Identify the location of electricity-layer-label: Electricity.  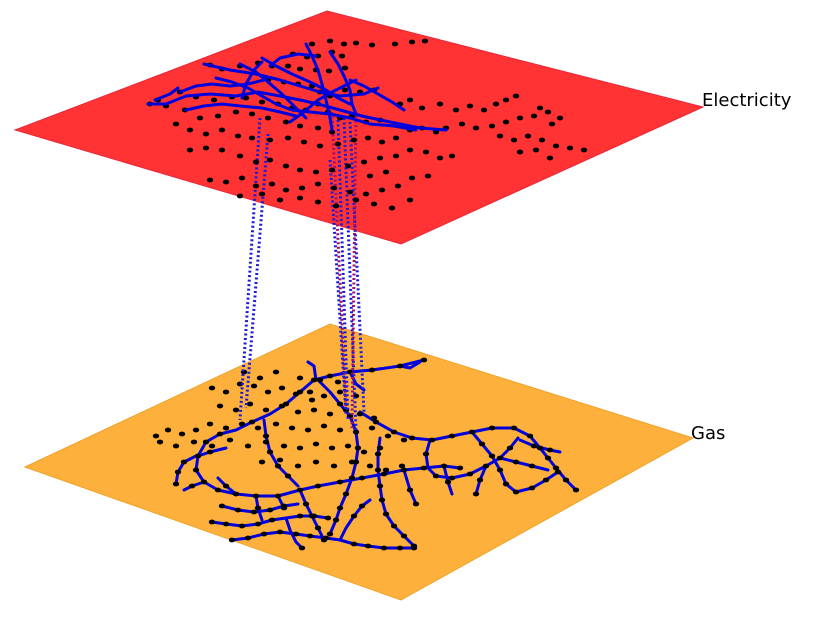
(747, 100).